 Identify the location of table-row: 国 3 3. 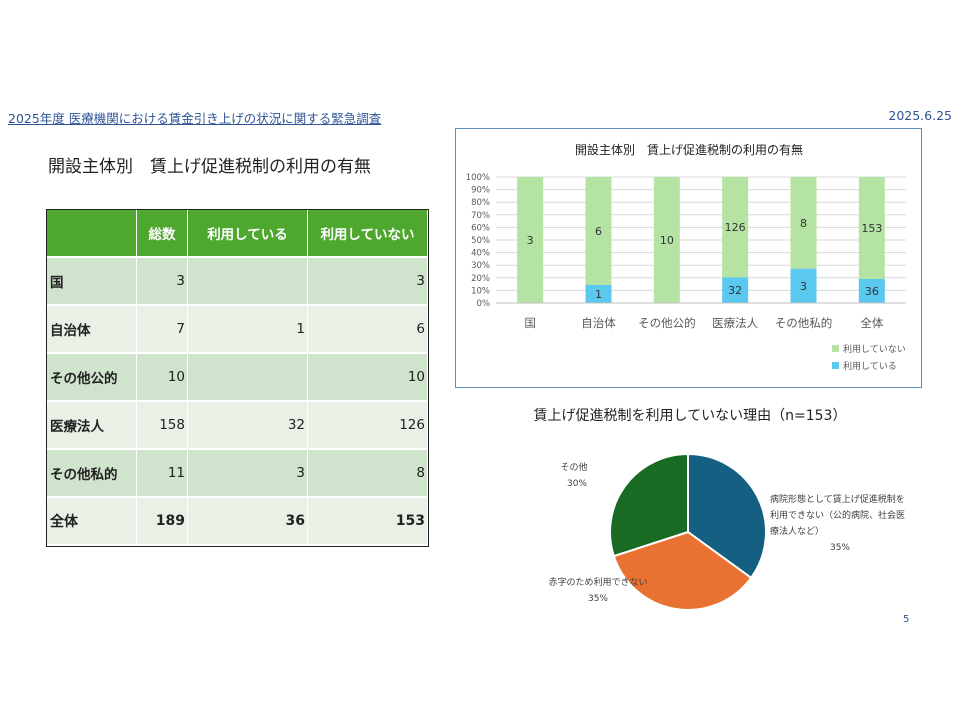
(237, 282).